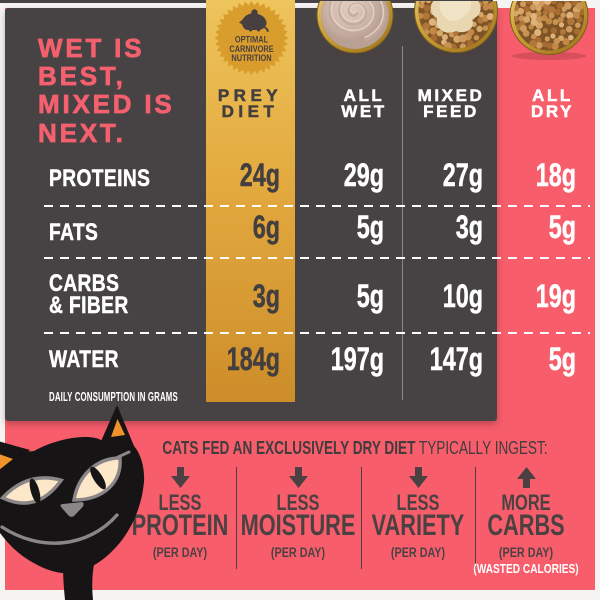 The width and height of the screenshot is (600, 600). What do you see at coordinates (251, 57) in the screenshot?
I see `svg-text: NUTRITION` at bounding box center [251, 57].